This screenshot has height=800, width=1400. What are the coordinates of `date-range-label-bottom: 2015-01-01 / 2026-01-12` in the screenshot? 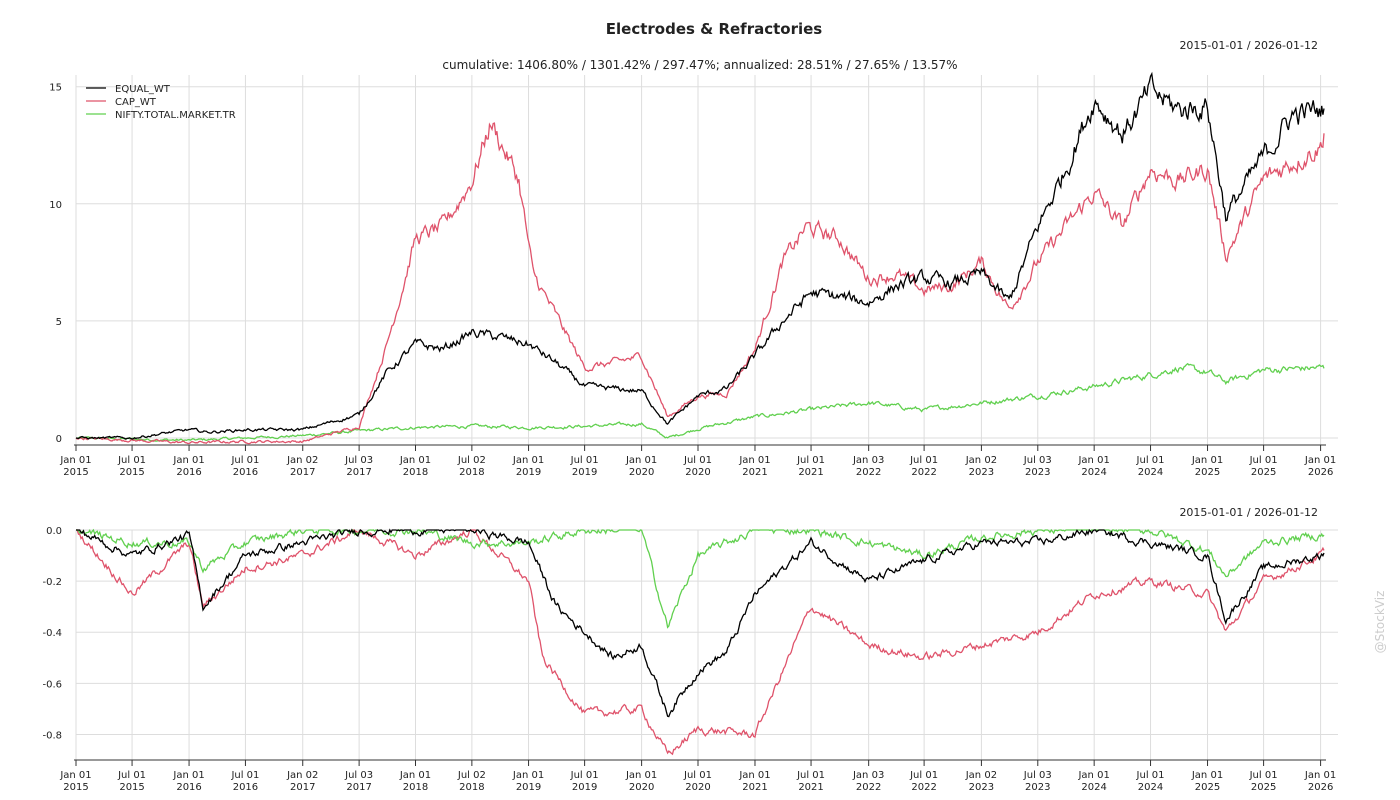 It's located at (1248, 512).